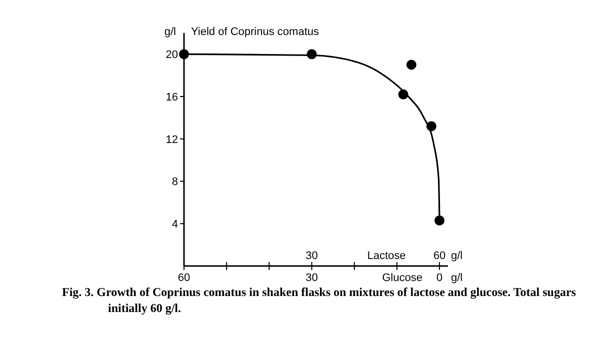  What do you see at coordinates (172, 140) in the screenshot?
I see `y-tick-label: 12` at bounding box center [172, 140].